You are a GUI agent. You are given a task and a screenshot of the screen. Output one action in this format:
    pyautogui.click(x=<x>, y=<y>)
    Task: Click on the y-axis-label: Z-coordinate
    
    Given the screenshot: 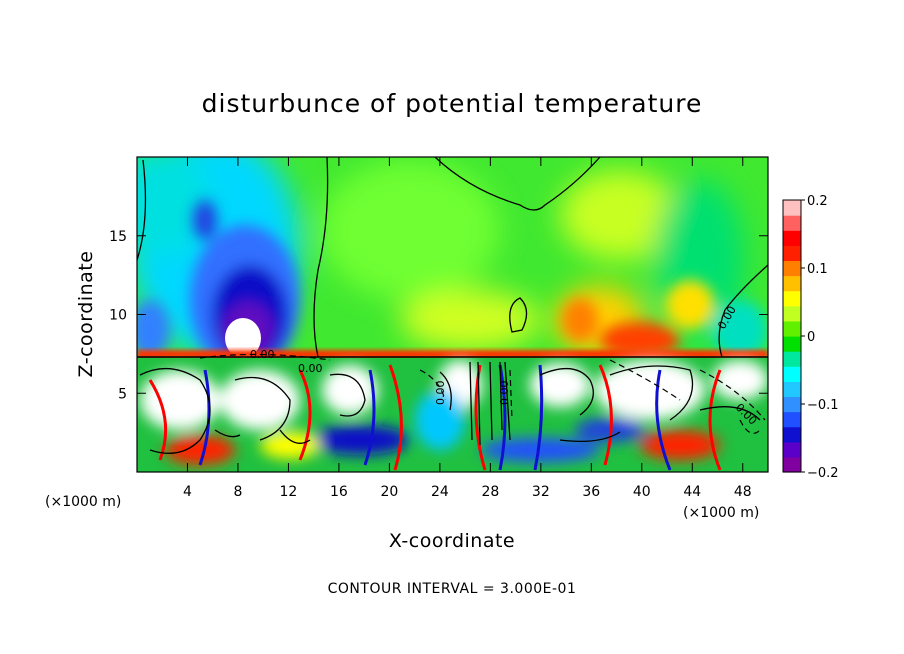 What is the action you would take?
    pyautogui.click(x=86, y=314)
    